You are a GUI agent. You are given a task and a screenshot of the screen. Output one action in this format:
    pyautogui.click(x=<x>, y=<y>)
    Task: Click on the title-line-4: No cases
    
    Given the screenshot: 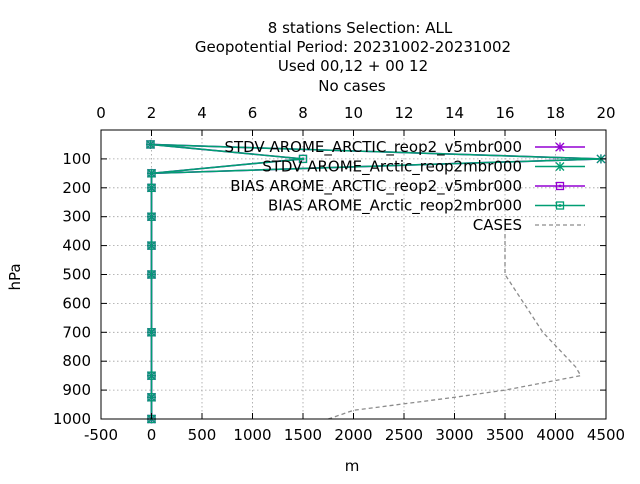 What is the action you would take?
    pyautogui.click(x=352, y=86)
    